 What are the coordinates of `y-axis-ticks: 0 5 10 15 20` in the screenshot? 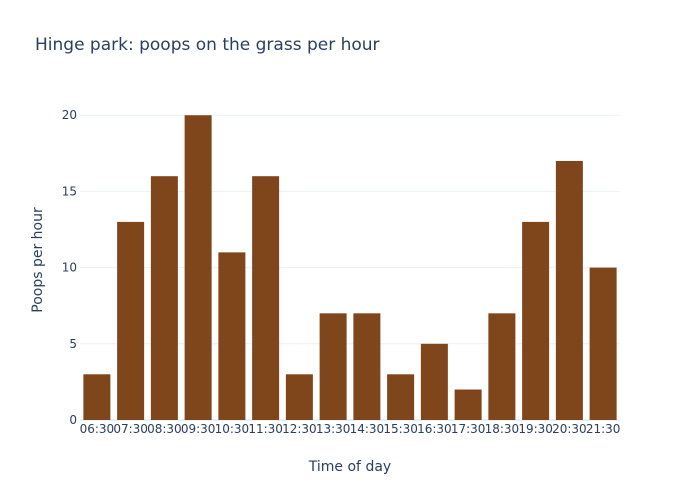 It's located at (69, 267).